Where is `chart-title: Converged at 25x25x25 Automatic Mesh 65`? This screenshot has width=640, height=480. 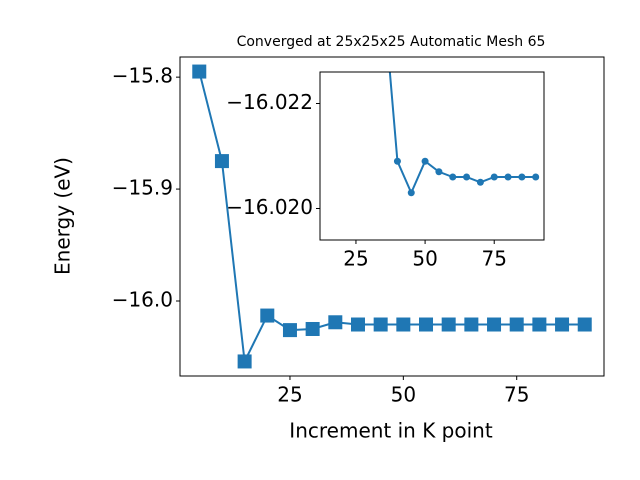 chart-title: Converged at 25x25x25 Automatic Mesh 65 is located at coordinates (391, 42).